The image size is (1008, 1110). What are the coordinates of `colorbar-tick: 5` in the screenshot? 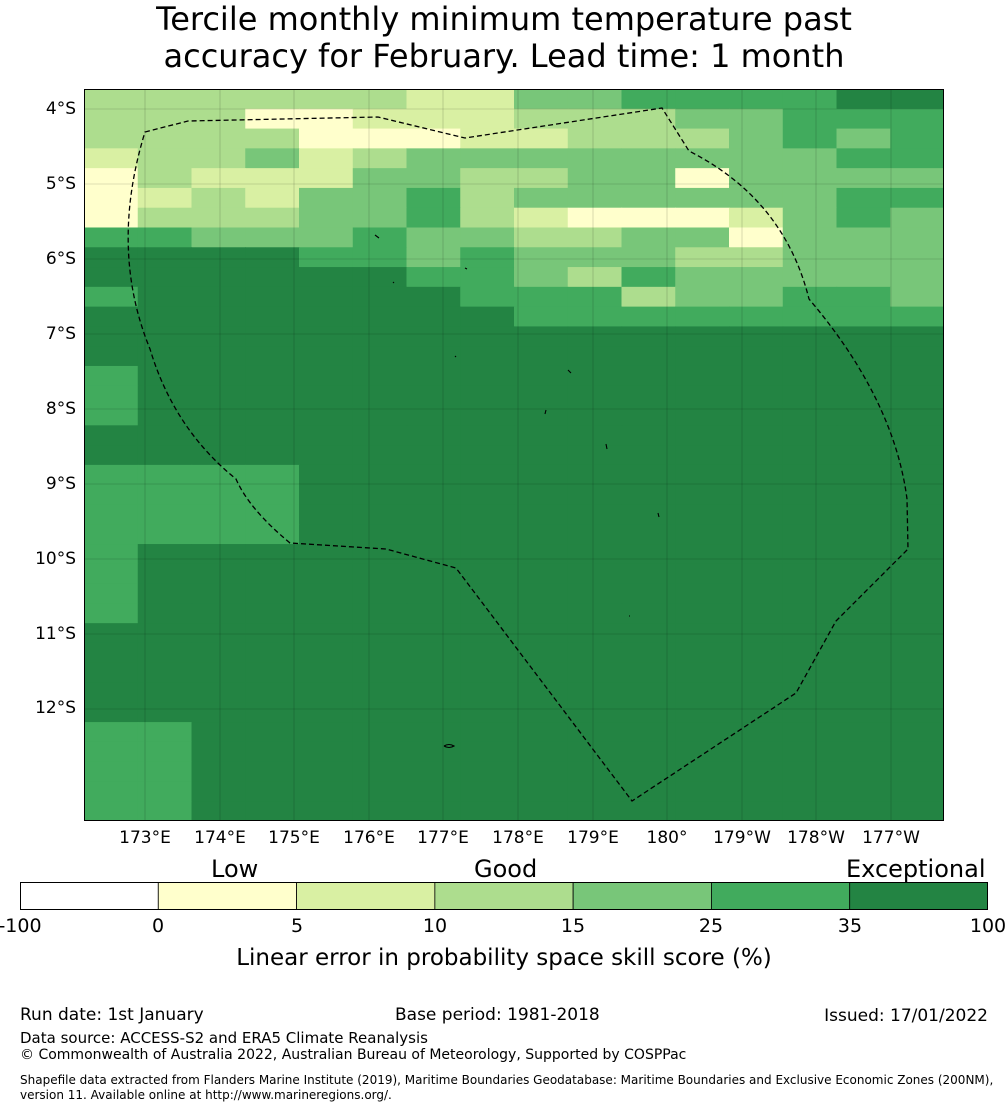 It's located at (297, 926).